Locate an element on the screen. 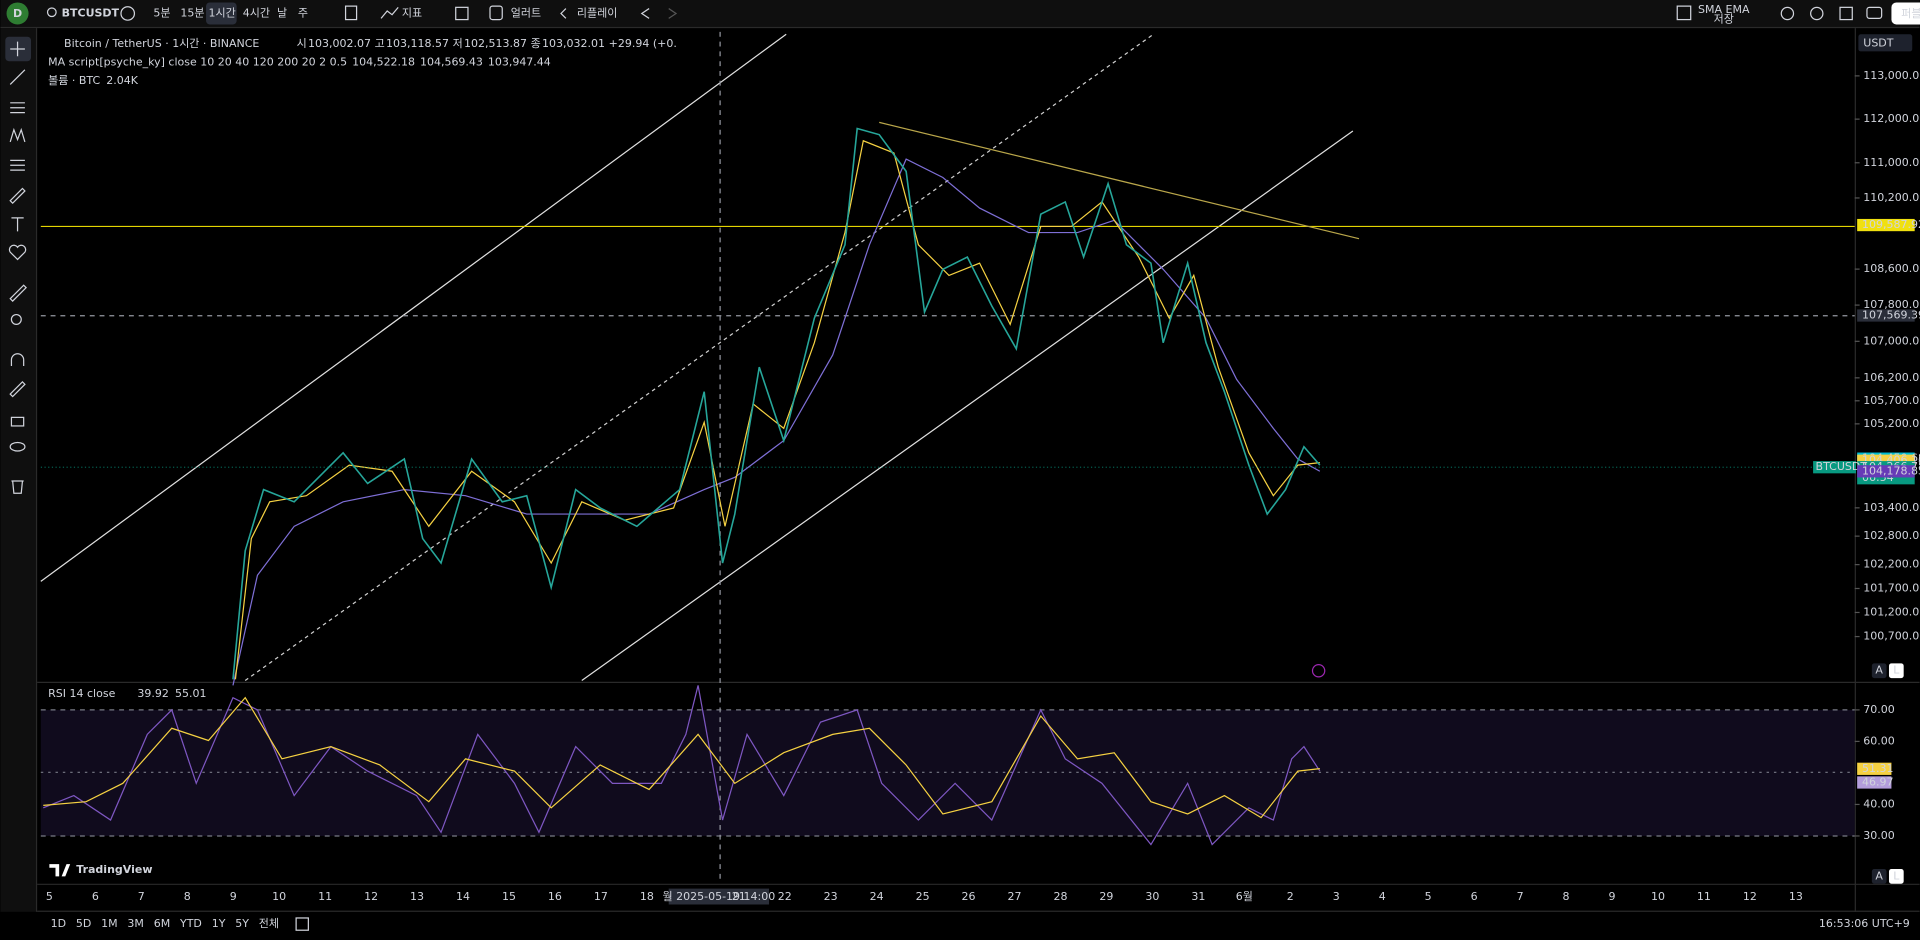  range-button: YTD is located at coordinates (190, 923).